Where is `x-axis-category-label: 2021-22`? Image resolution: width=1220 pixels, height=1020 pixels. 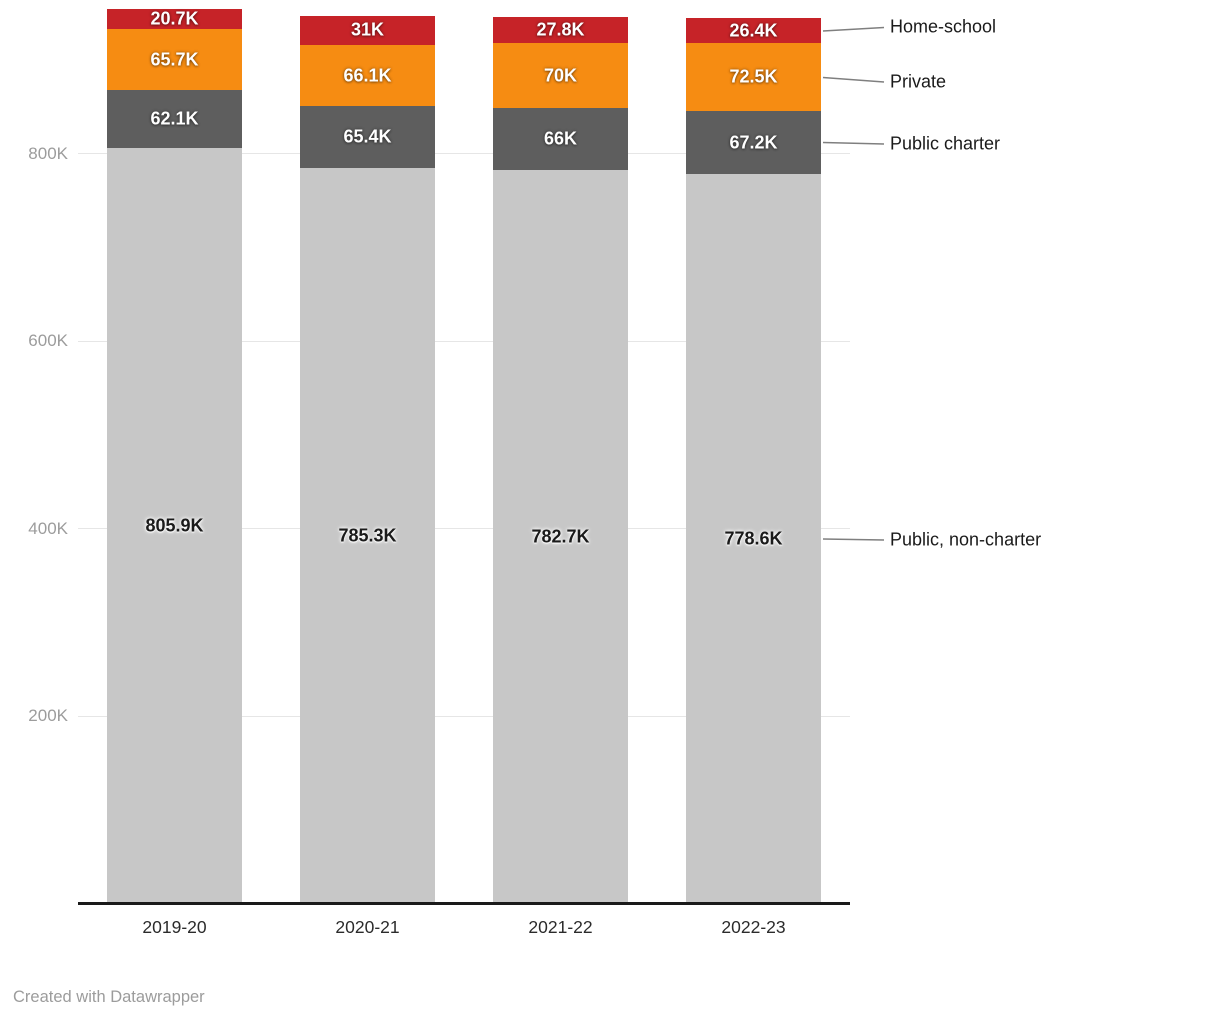 x-axis-category-label: 2021-22 is located at coordinates (560, 927).